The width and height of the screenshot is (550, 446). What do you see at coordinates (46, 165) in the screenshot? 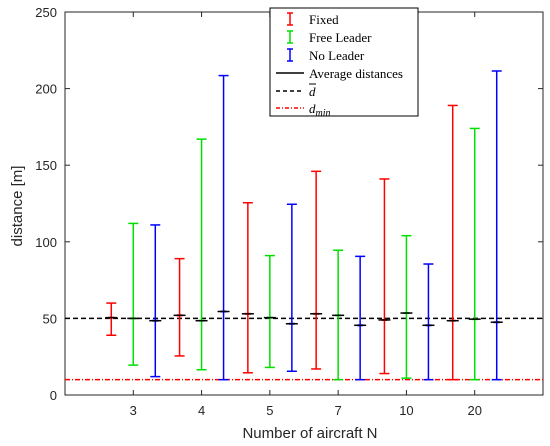
I see `y-tick-label: 150` at bounding box center [46, 165].